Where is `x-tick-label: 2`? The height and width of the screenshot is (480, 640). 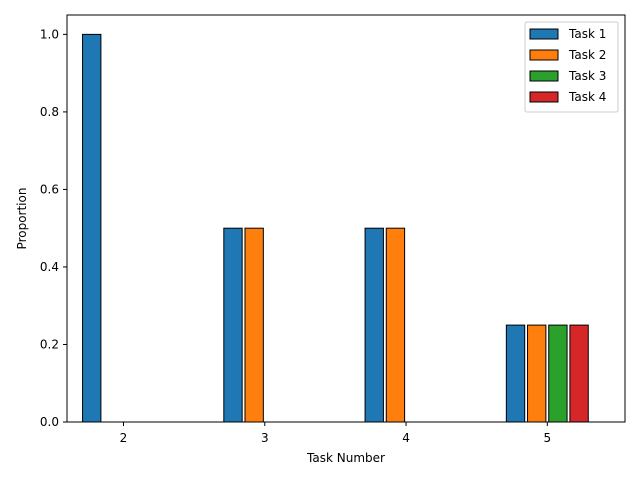 x-tick-label: 2 is located at coordinates (124, 438).